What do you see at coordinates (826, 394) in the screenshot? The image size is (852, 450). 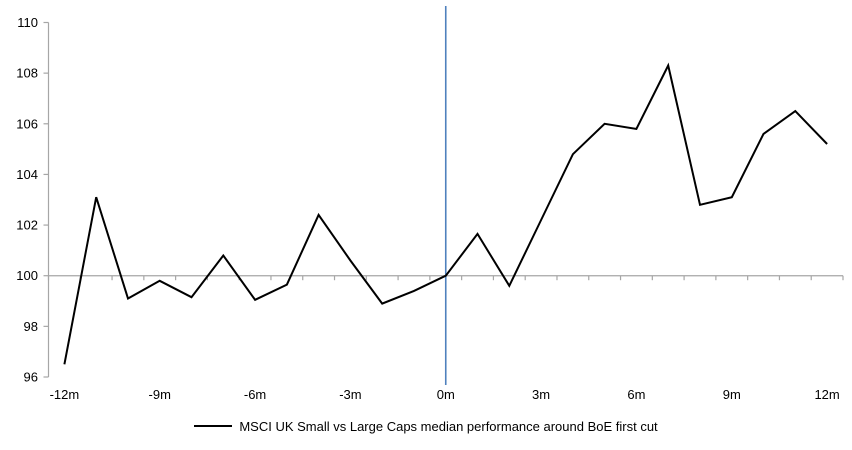 I see `x-axis-tick-label: 12m` at bounding box center [826, 394].